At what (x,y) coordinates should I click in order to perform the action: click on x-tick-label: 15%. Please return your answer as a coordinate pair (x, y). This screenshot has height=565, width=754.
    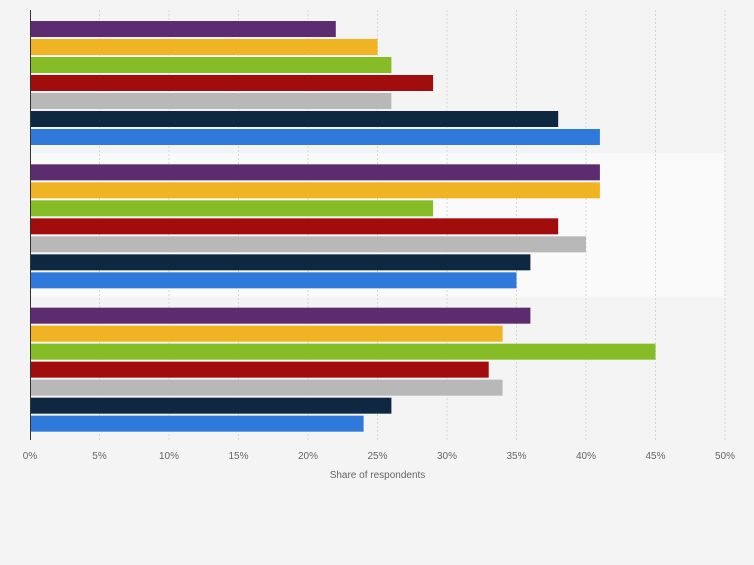
    Looking at the image, I should click on (238, 456).